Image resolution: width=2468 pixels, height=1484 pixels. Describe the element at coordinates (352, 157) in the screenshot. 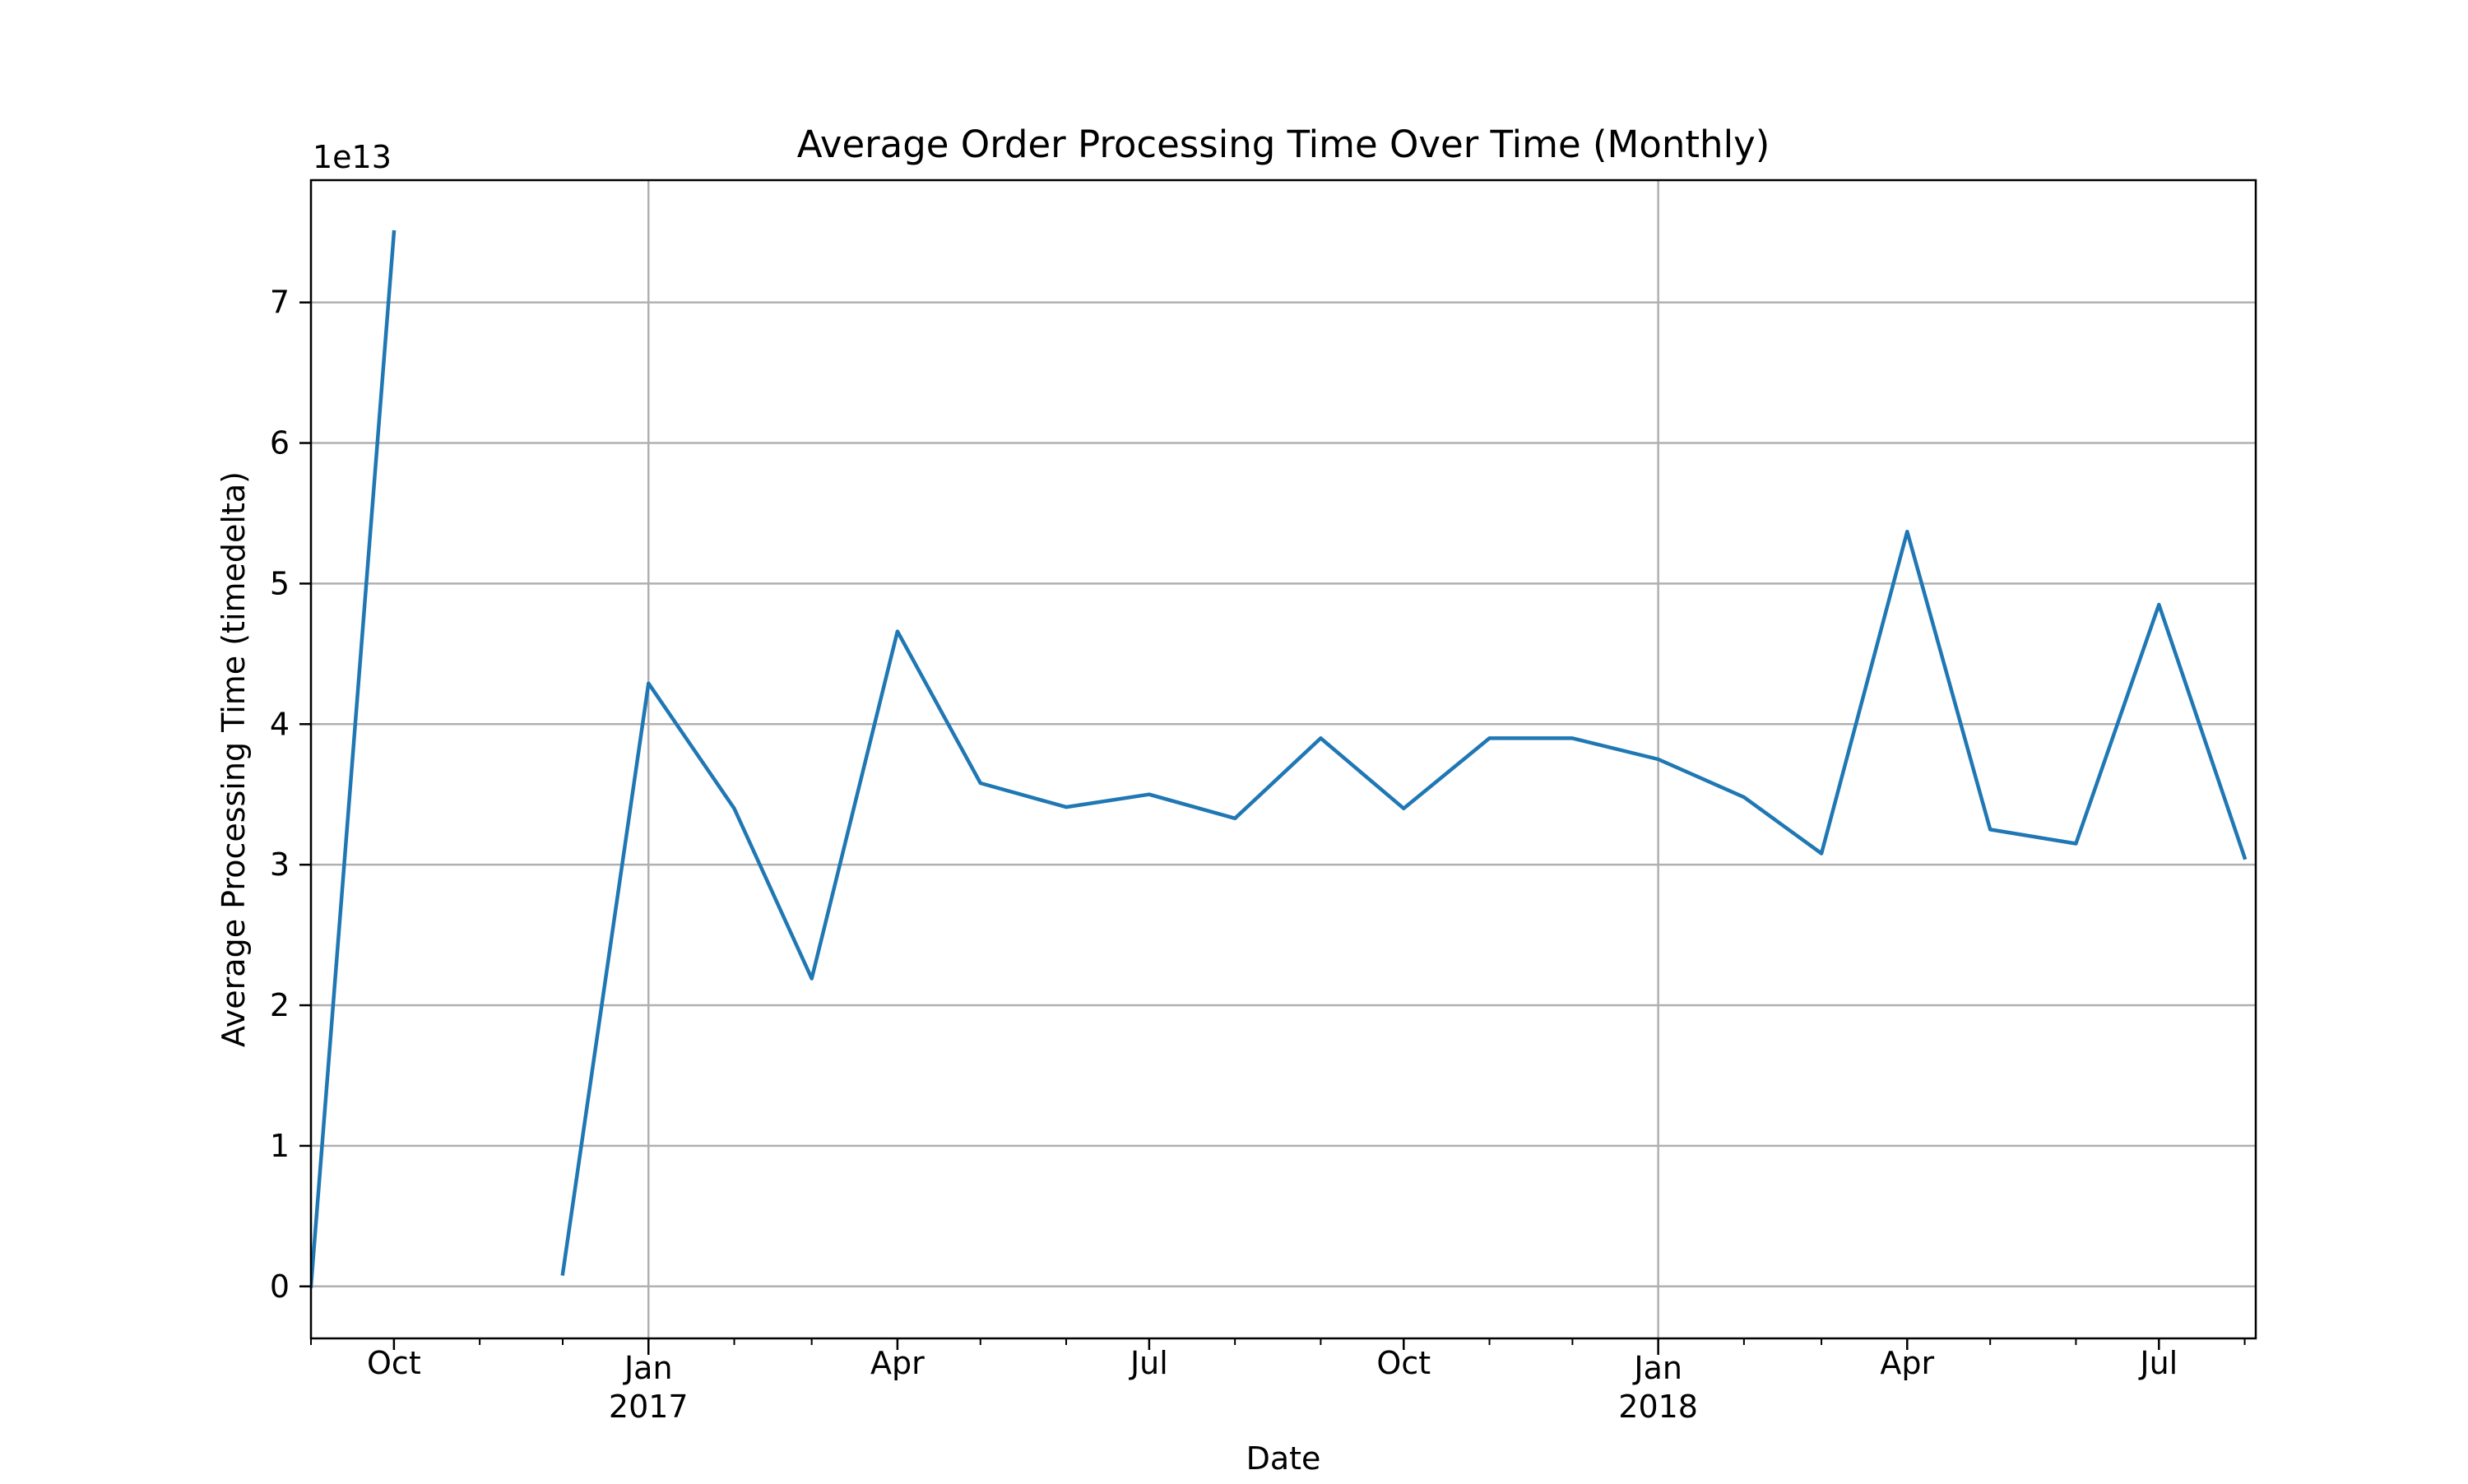

I see `y-axis-offset-label: 1e13` at that location.